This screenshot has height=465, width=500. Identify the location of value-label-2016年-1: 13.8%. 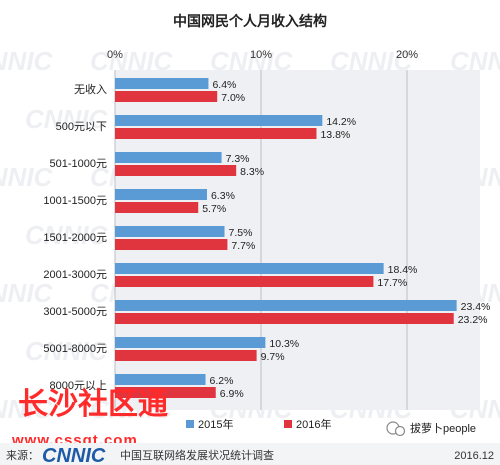
(335, 135).